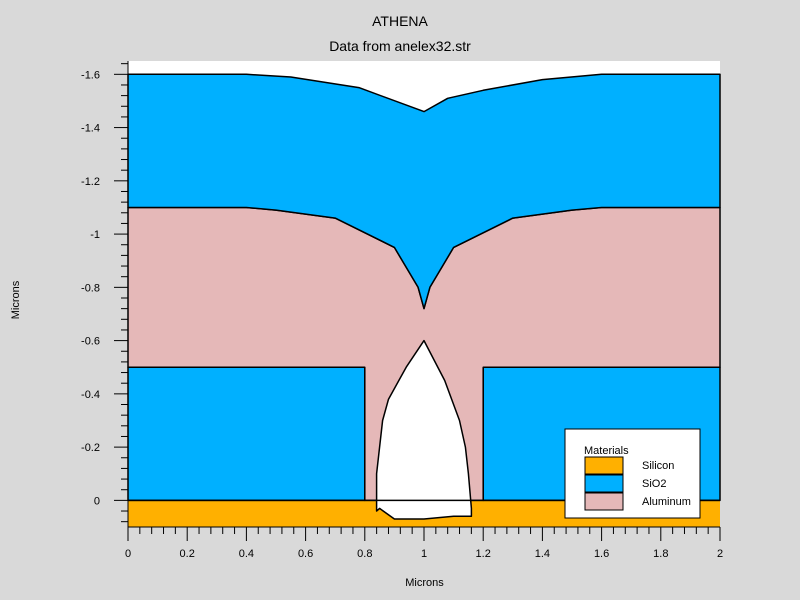 Image resolution: width=800 pixels, height=600 pixels. Describe the element at coordinates (90, 75) in the screenshot. I see `y-tick-label: -1.6` at that location.